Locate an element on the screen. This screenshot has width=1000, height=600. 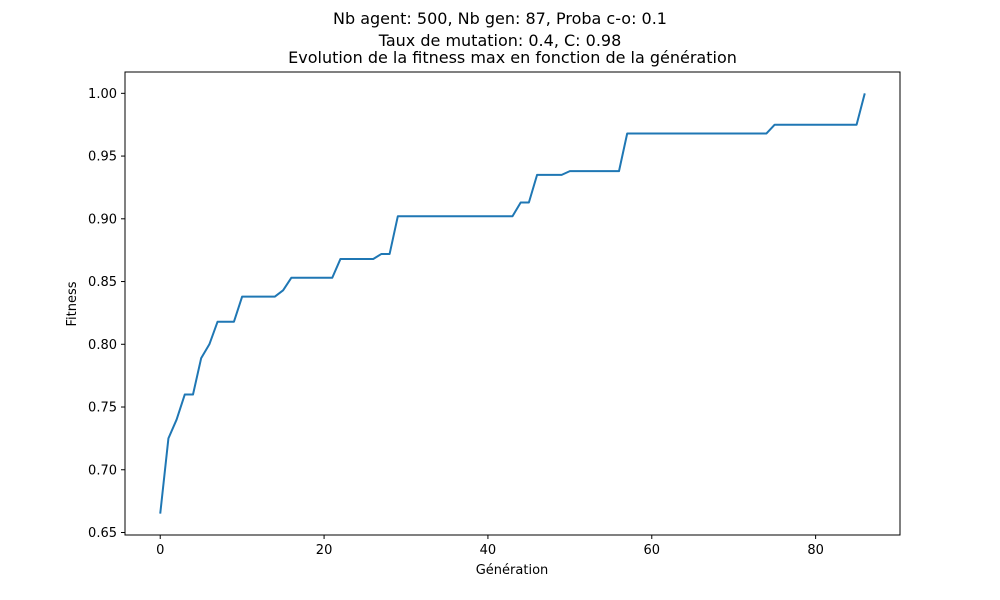
x-tick-label: 40 is located at coordinates (488, 550).